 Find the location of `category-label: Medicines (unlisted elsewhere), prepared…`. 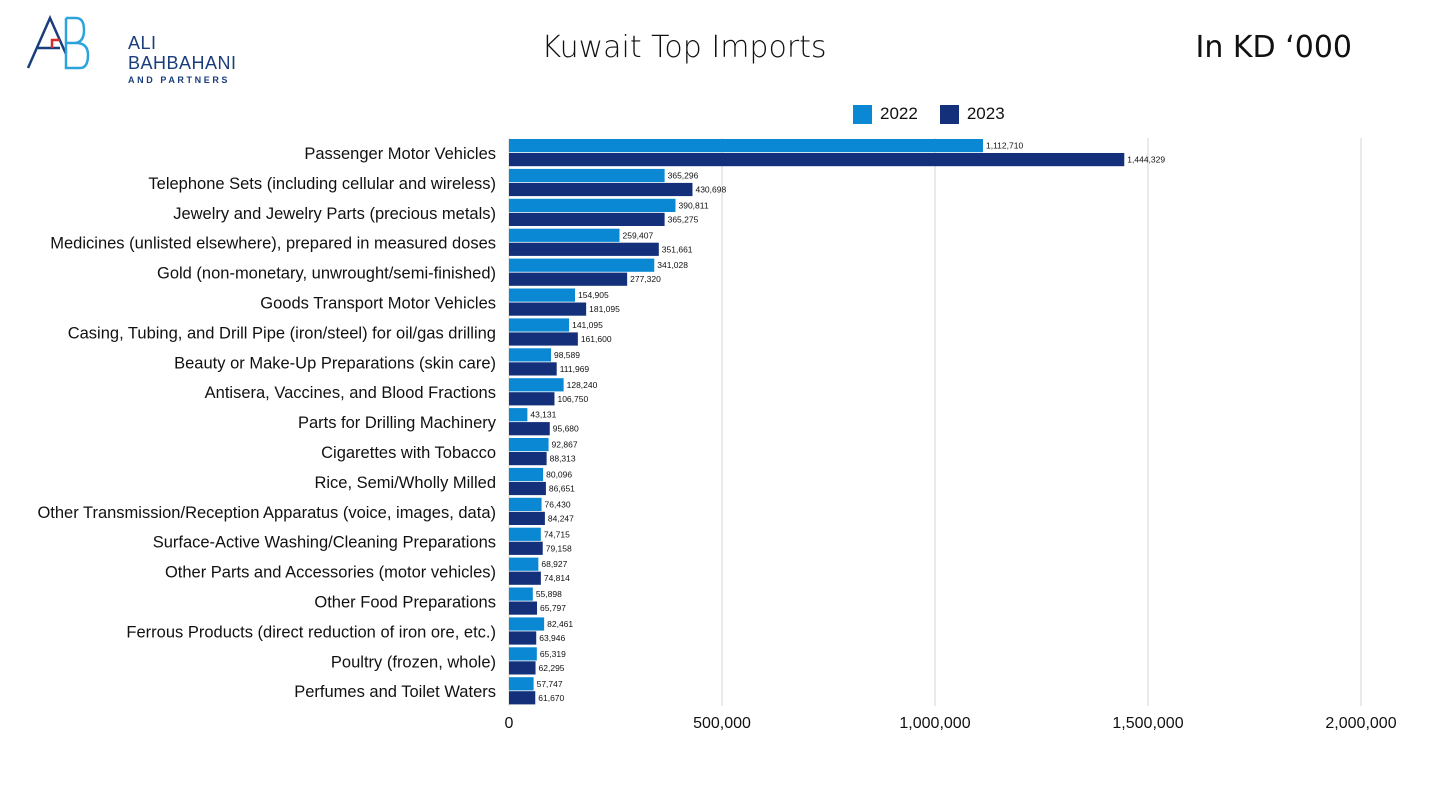

category-label: Medicines (unlisted elsewhere), prepared… is located at coordinates (273, 244).